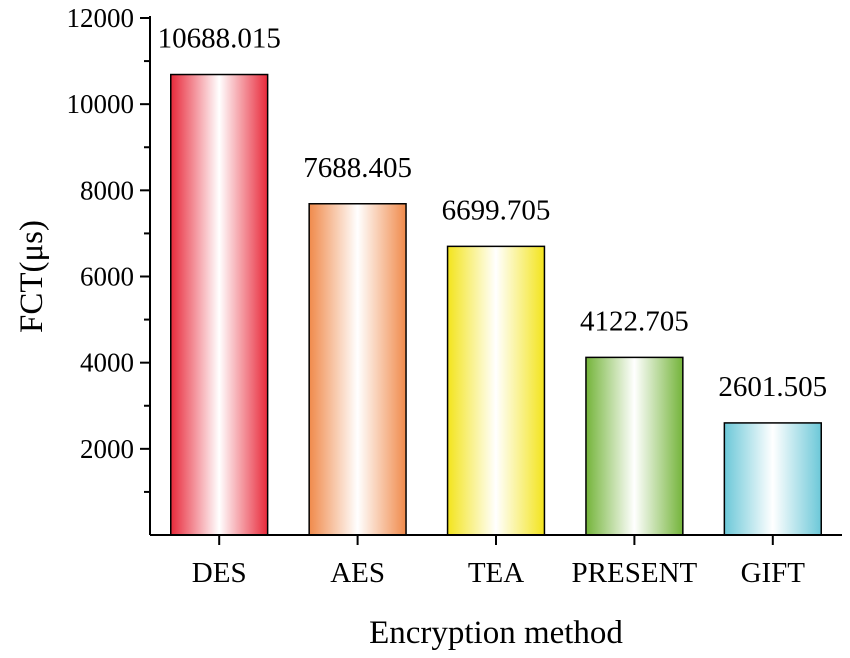 The width and height of the screenshot is (850, 658). I want to click on x-ticks: DES AES TEA PRESENT GIFT, so click(499, 562).